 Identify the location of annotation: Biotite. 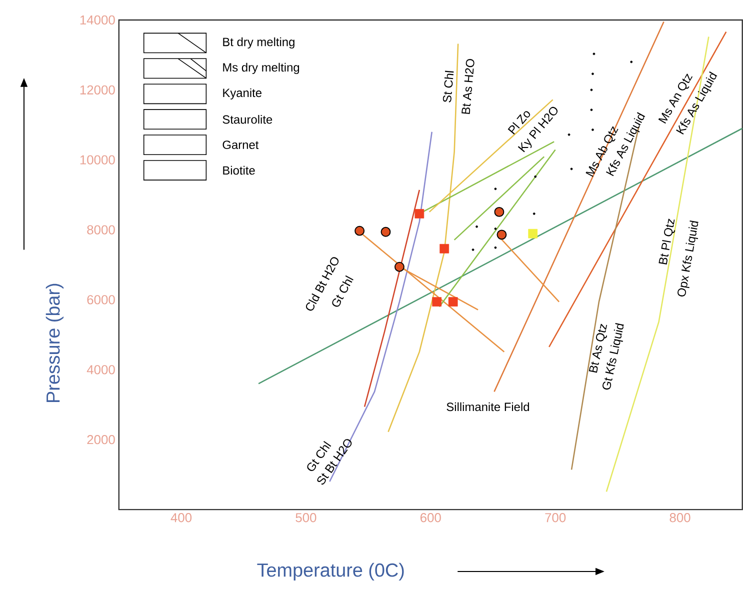
(239, 170).